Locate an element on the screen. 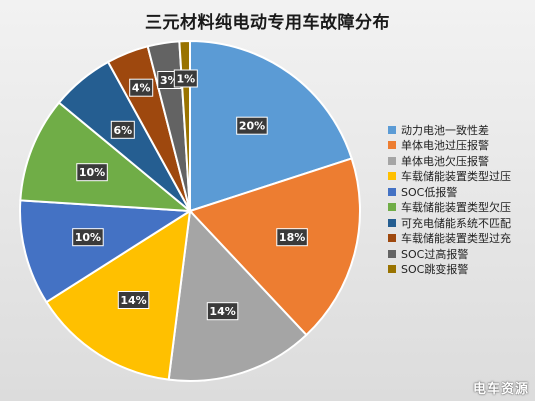  svg-text: 18% is located at coordinates (292, 237).